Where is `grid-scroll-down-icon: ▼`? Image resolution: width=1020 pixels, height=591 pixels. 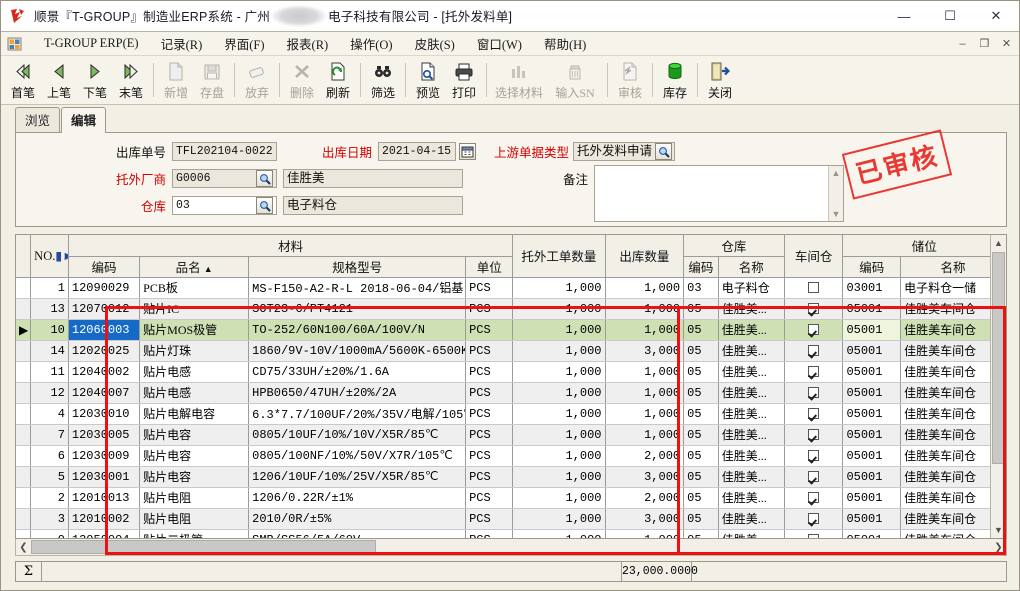
grid-scroll-down-icon: ▼ is located at coordinates (998, 530).